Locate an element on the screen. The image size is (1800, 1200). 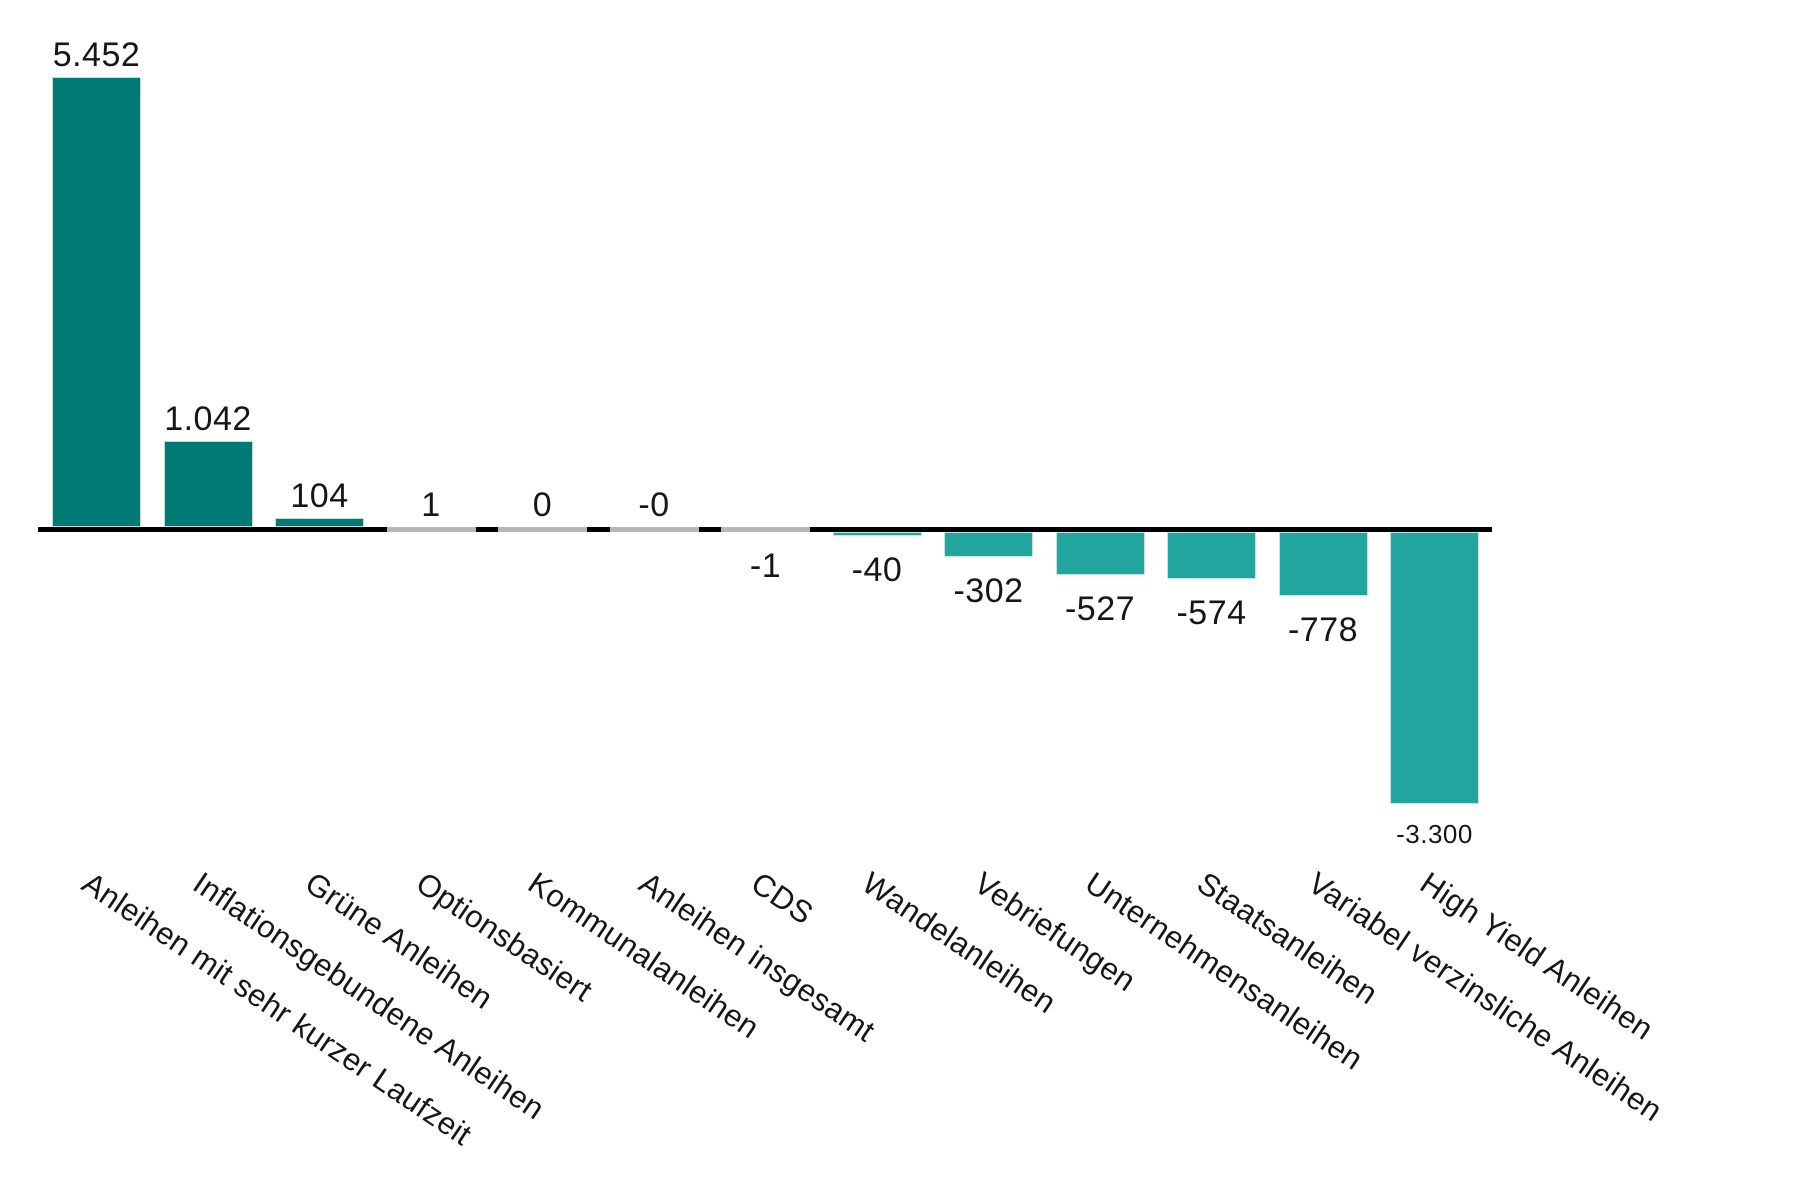
bar-category-label: CDS is located at coordinates (782, 898).